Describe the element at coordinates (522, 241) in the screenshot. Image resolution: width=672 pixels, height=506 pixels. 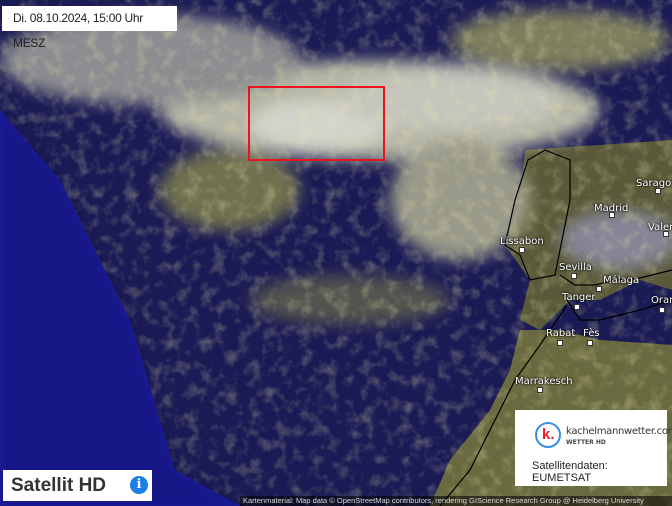
I see `city-label-lissabon: Lissabon` at that location.